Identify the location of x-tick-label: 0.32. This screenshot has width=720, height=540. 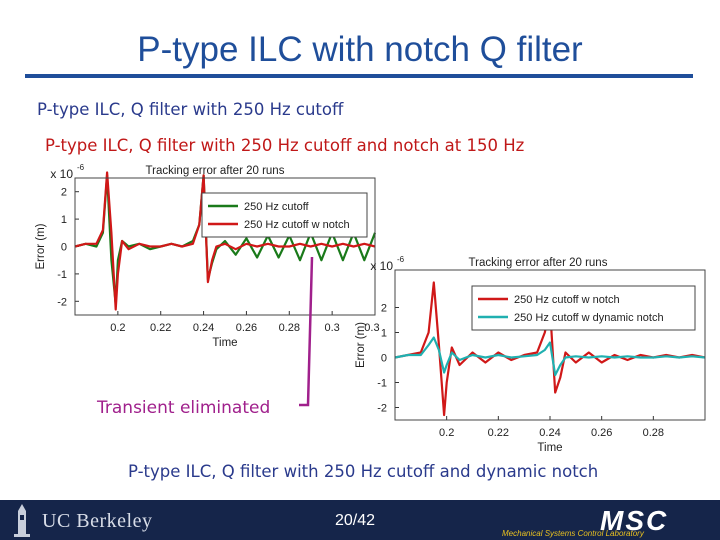
(372, 328).